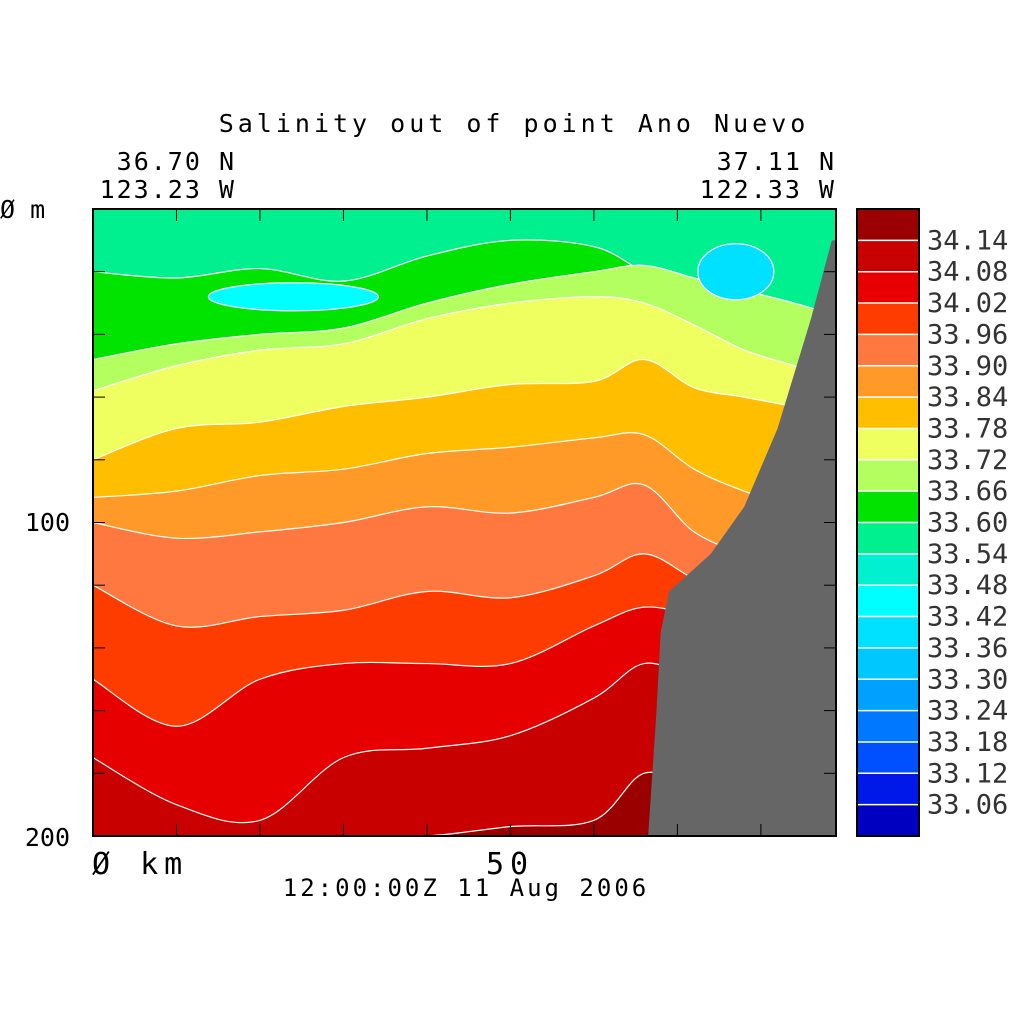 This screenshot has height=1024, width=1024. I want to click on colorbar-label: 33.72, so click(967, 460).